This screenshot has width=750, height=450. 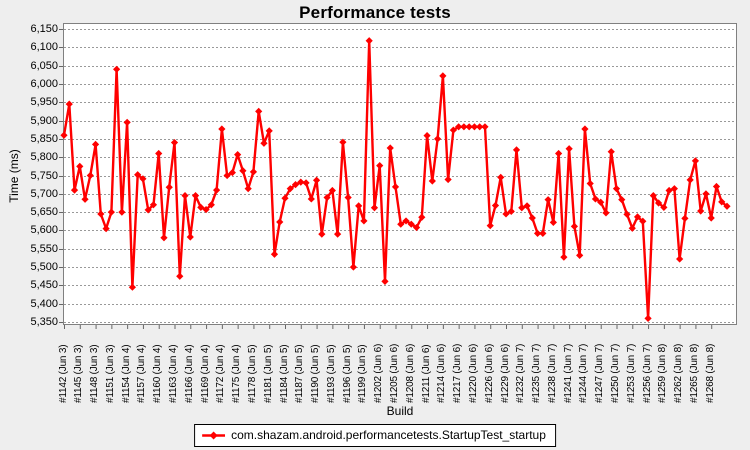 I want to click on x-tick-label: #1193 (Jun 5), so click(x=331, y=373).